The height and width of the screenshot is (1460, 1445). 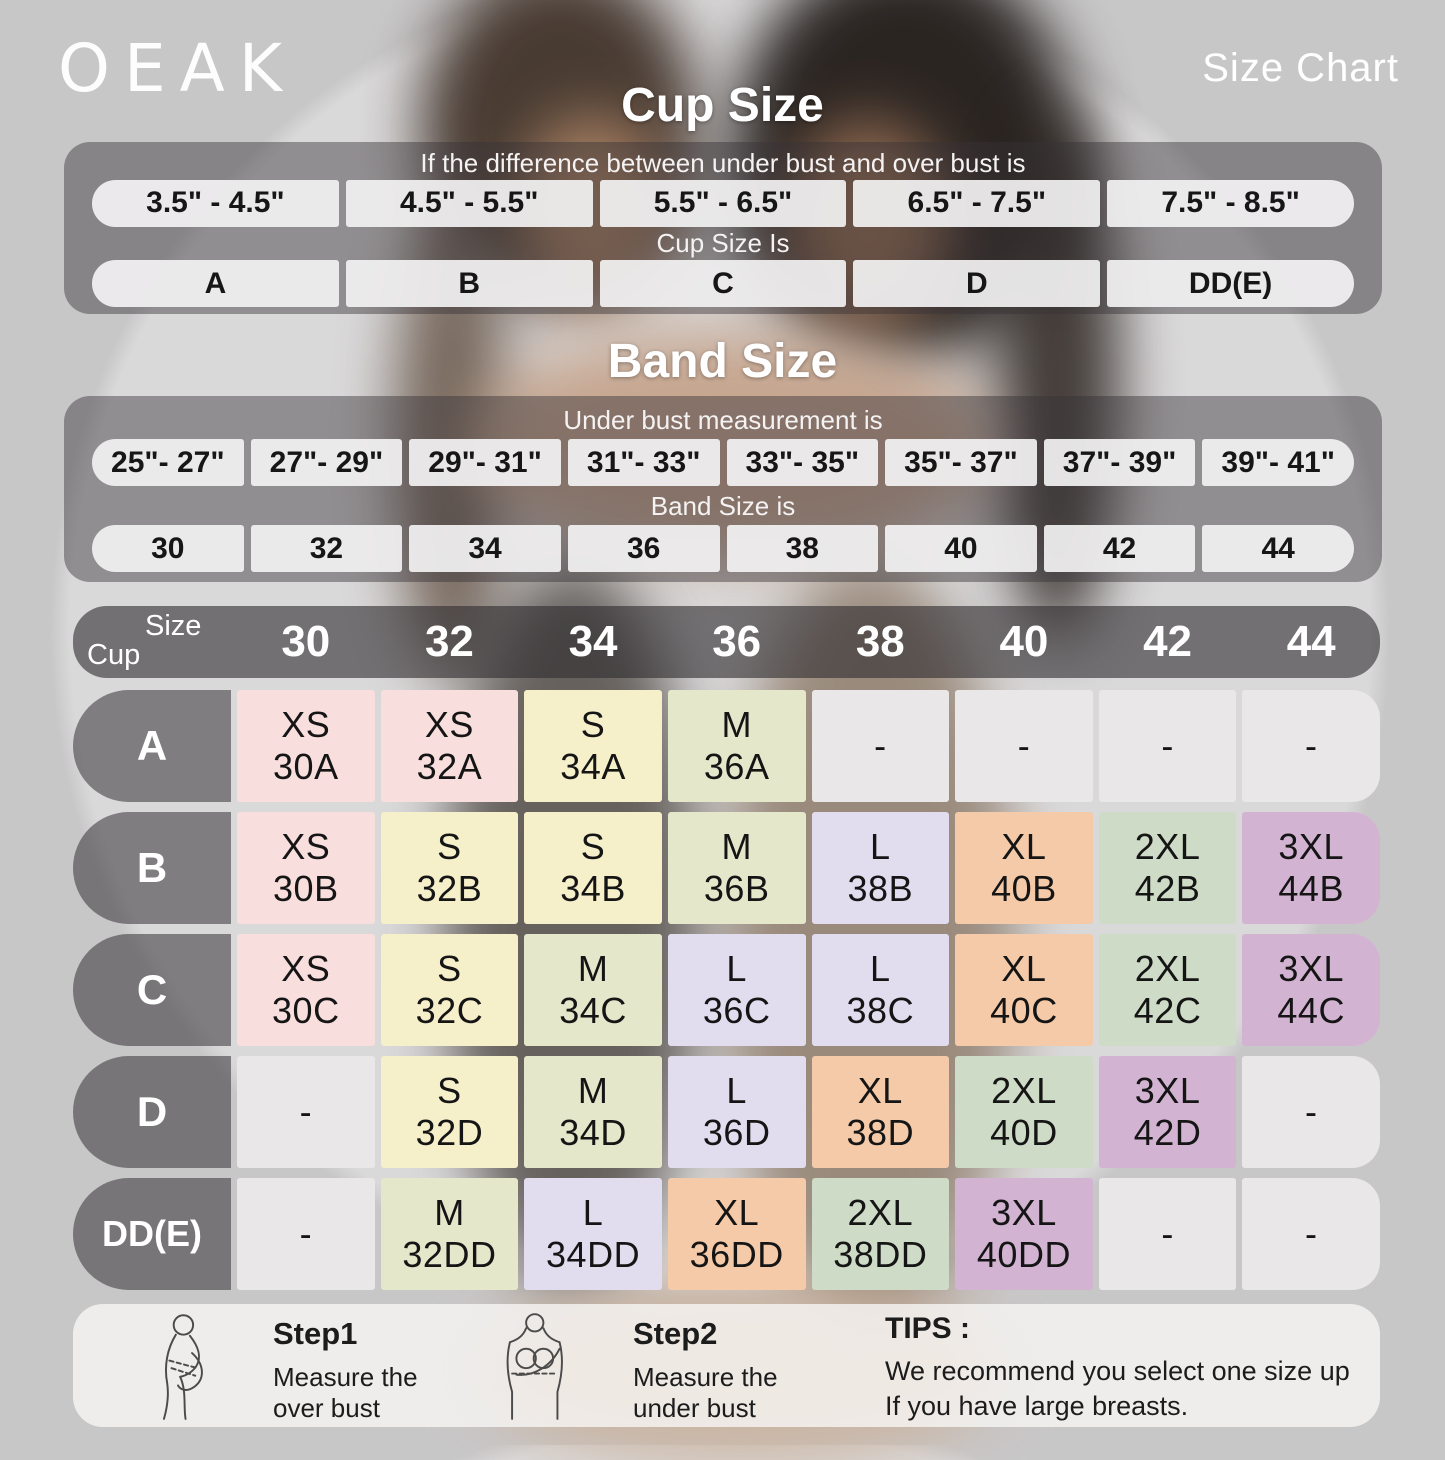 What do you see at coordinates (880, 868) in the screenshot?
I see `cell-B-38: L 38B` at bounding box center [880, 868].